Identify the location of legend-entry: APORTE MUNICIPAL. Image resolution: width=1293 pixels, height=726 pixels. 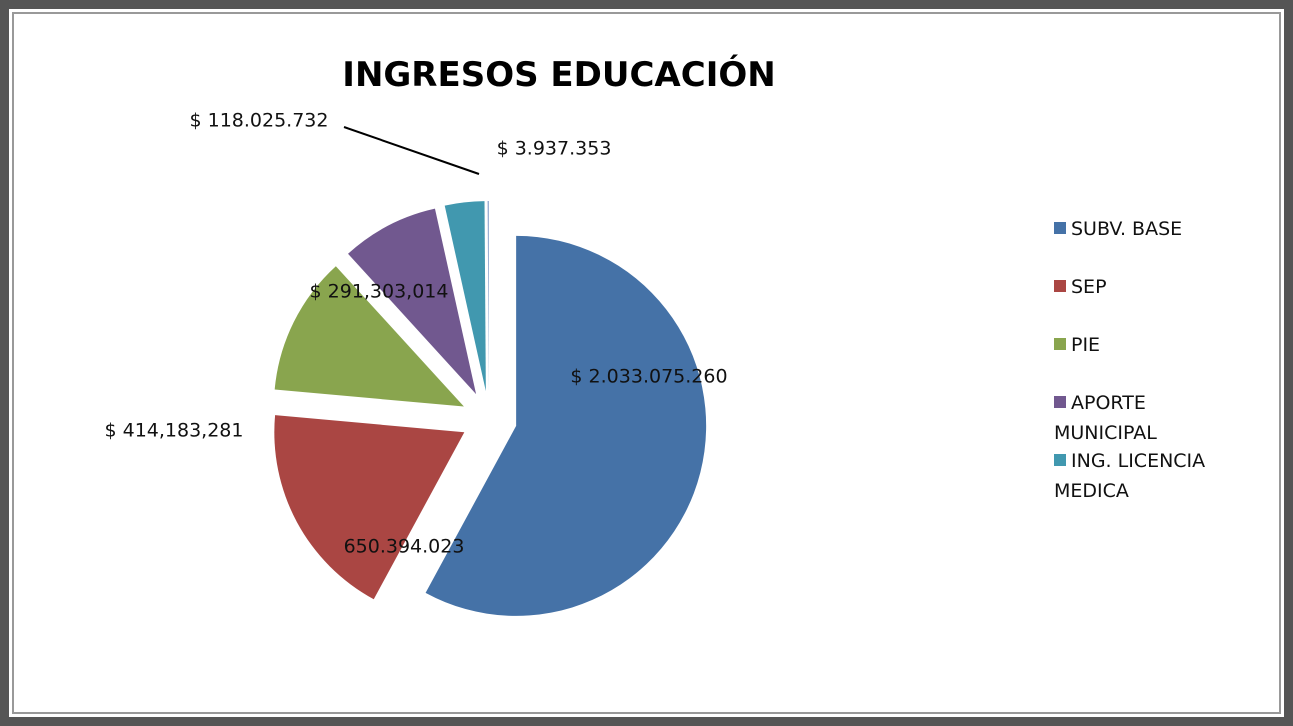
(1149, 418).